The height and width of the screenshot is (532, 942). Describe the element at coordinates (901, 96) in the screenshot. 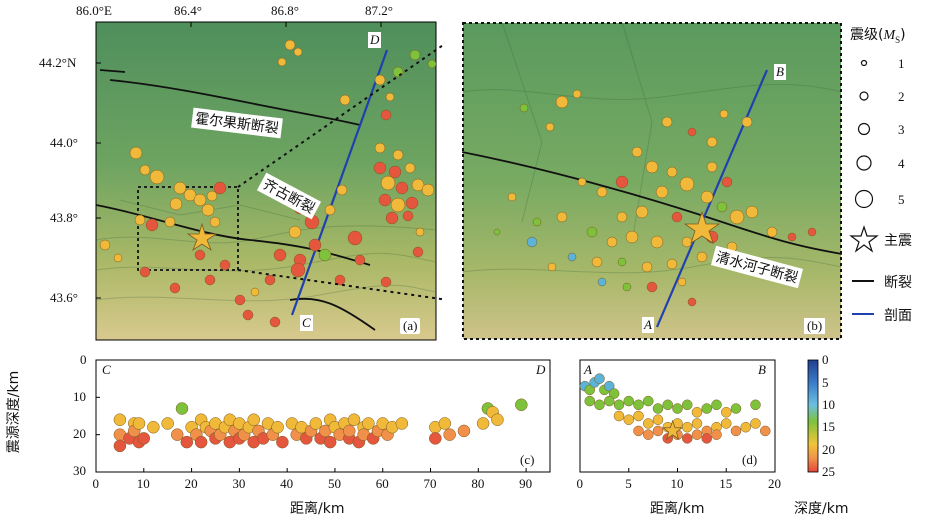

I see `legend-mag-2: 2` at that location.